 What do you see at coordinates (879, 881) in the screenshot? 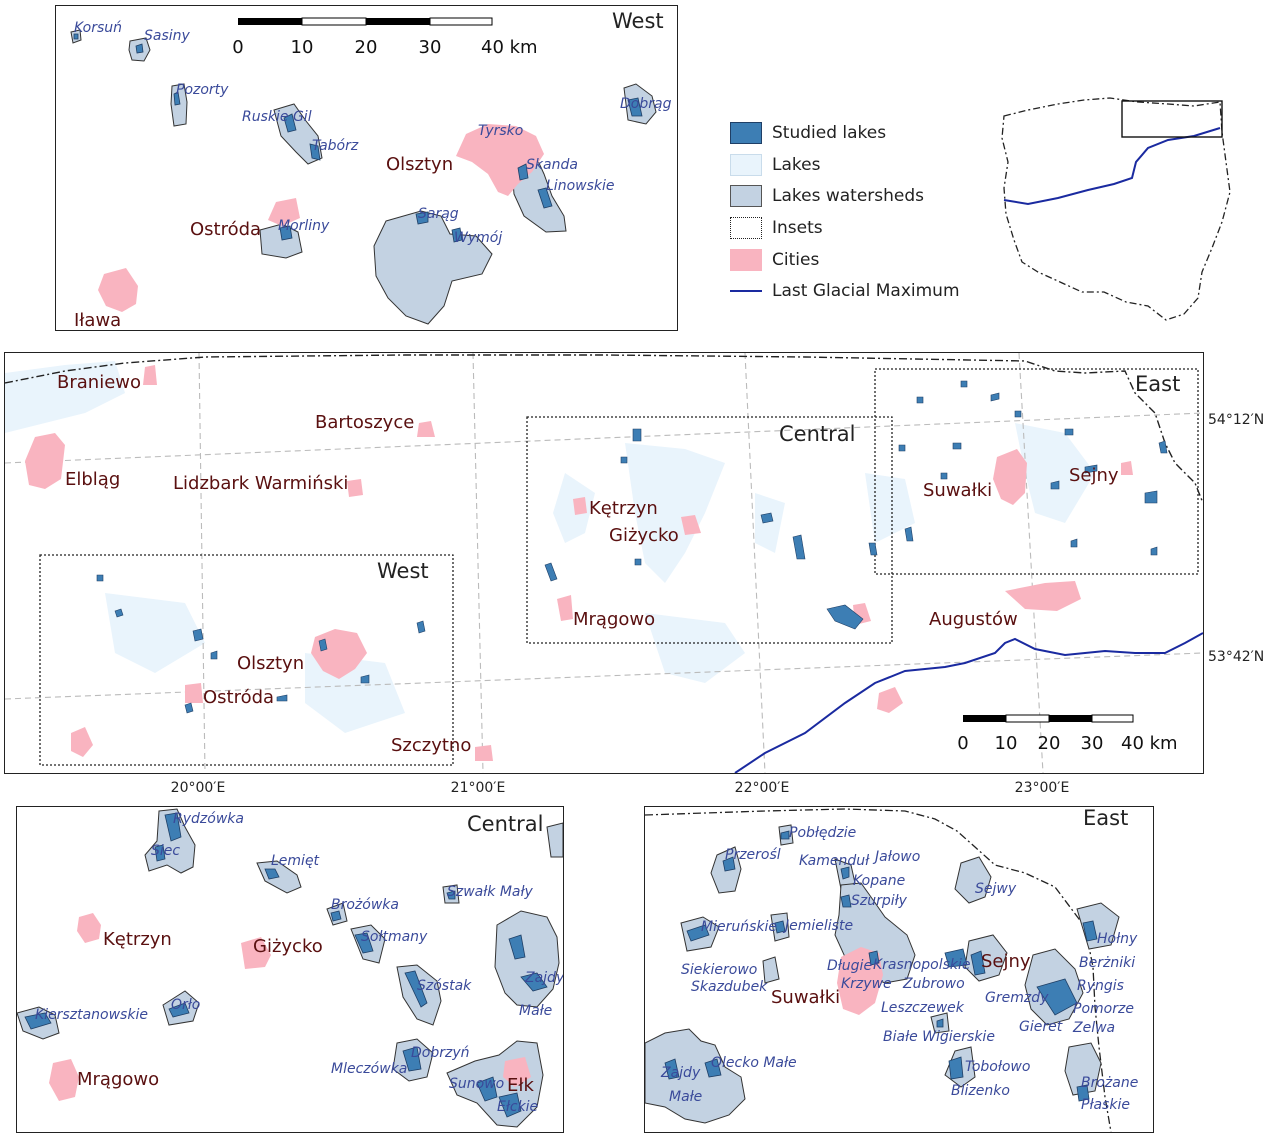
I see `lake-label: Kopane` at bounding box center [879, 881].